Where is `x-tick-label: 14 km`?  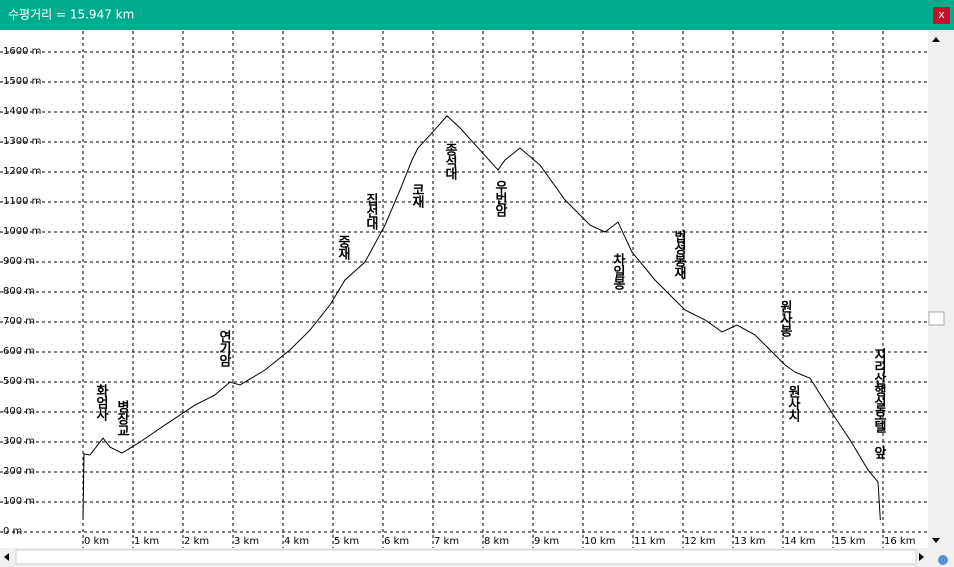
x-tick-label: 14 km is located at coordinates (799, 541).